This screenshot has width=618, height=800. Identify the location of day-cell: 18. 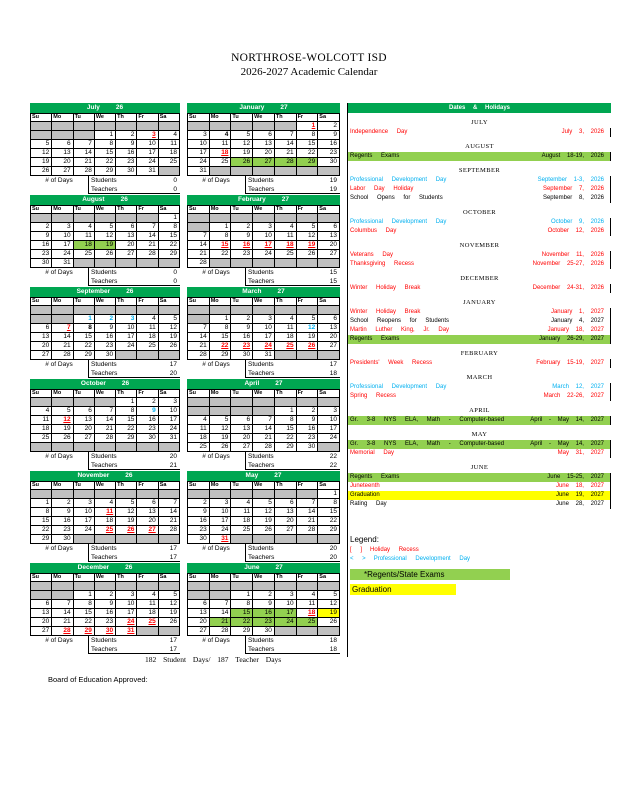
(105, 521).